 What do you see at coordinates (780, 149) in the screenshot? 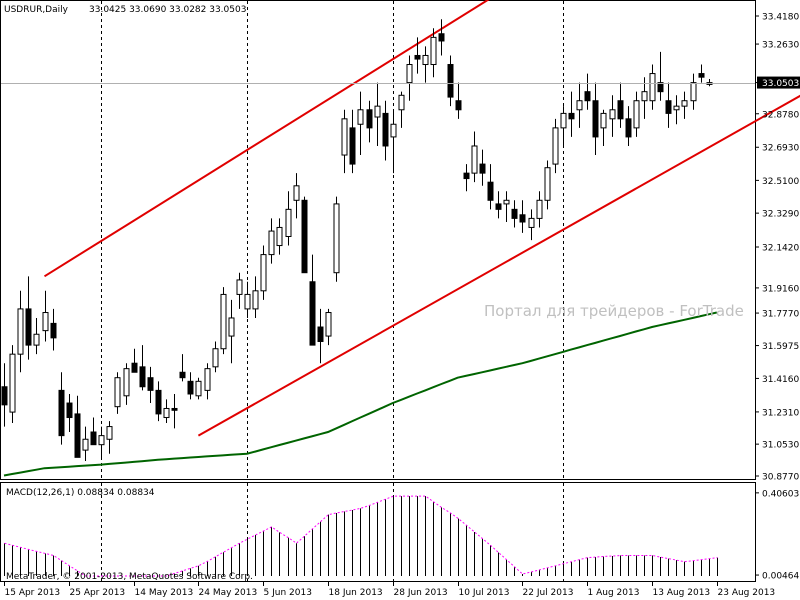
I see `price-tick-label: 32.6930` at bounding box center [780, 149].